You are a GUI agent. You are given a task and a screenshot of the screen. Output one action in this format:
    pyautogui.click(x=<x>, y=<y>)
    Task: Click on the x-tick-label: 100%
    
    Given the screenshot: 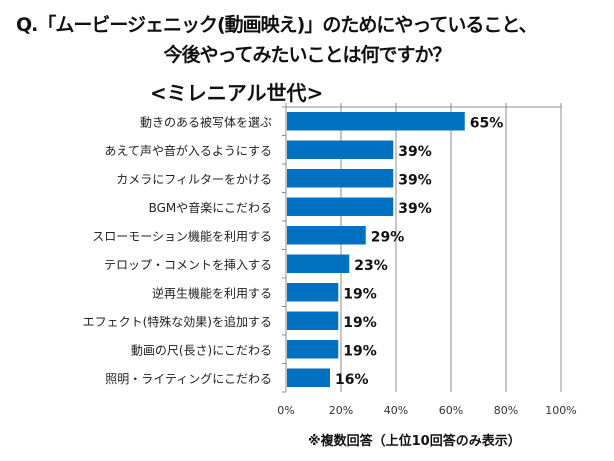 What is the action you would take?
    pyautogui.click(x=560, y=410)
    